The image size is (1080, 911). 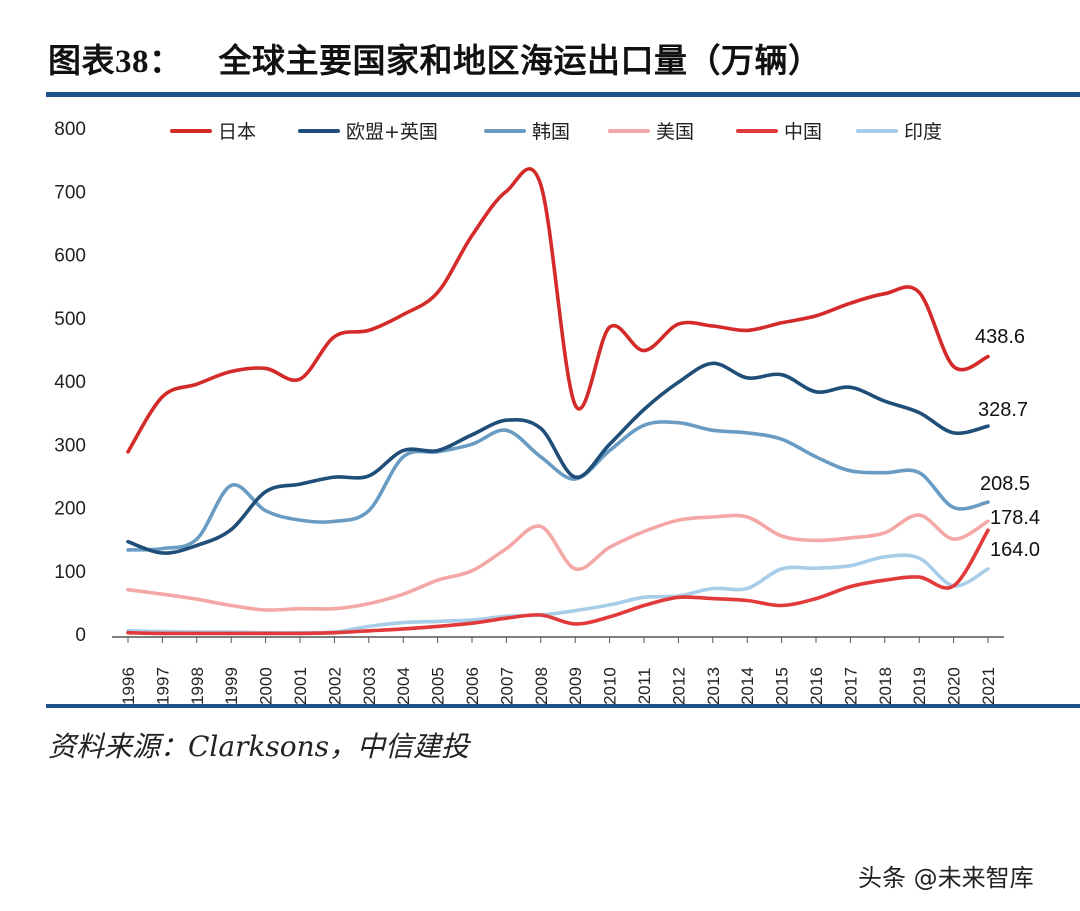 What do you see at coordinates (678, 686) in the screenshot?
I see `x-tick-label: 2012` at bounding box center [678, 686].